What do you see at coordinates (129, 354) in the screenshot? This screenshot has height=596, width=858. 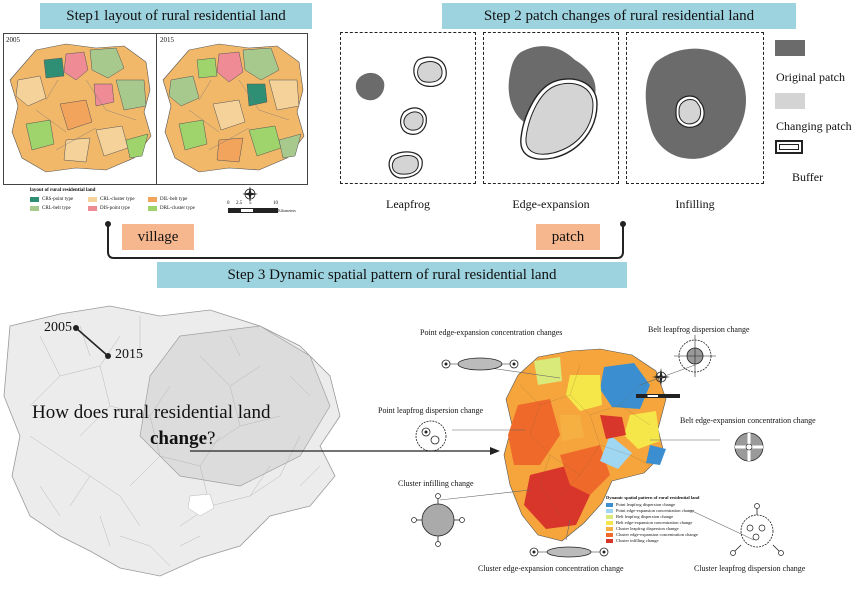 I see `year-end: 2015` at bounding box center [129, 354].